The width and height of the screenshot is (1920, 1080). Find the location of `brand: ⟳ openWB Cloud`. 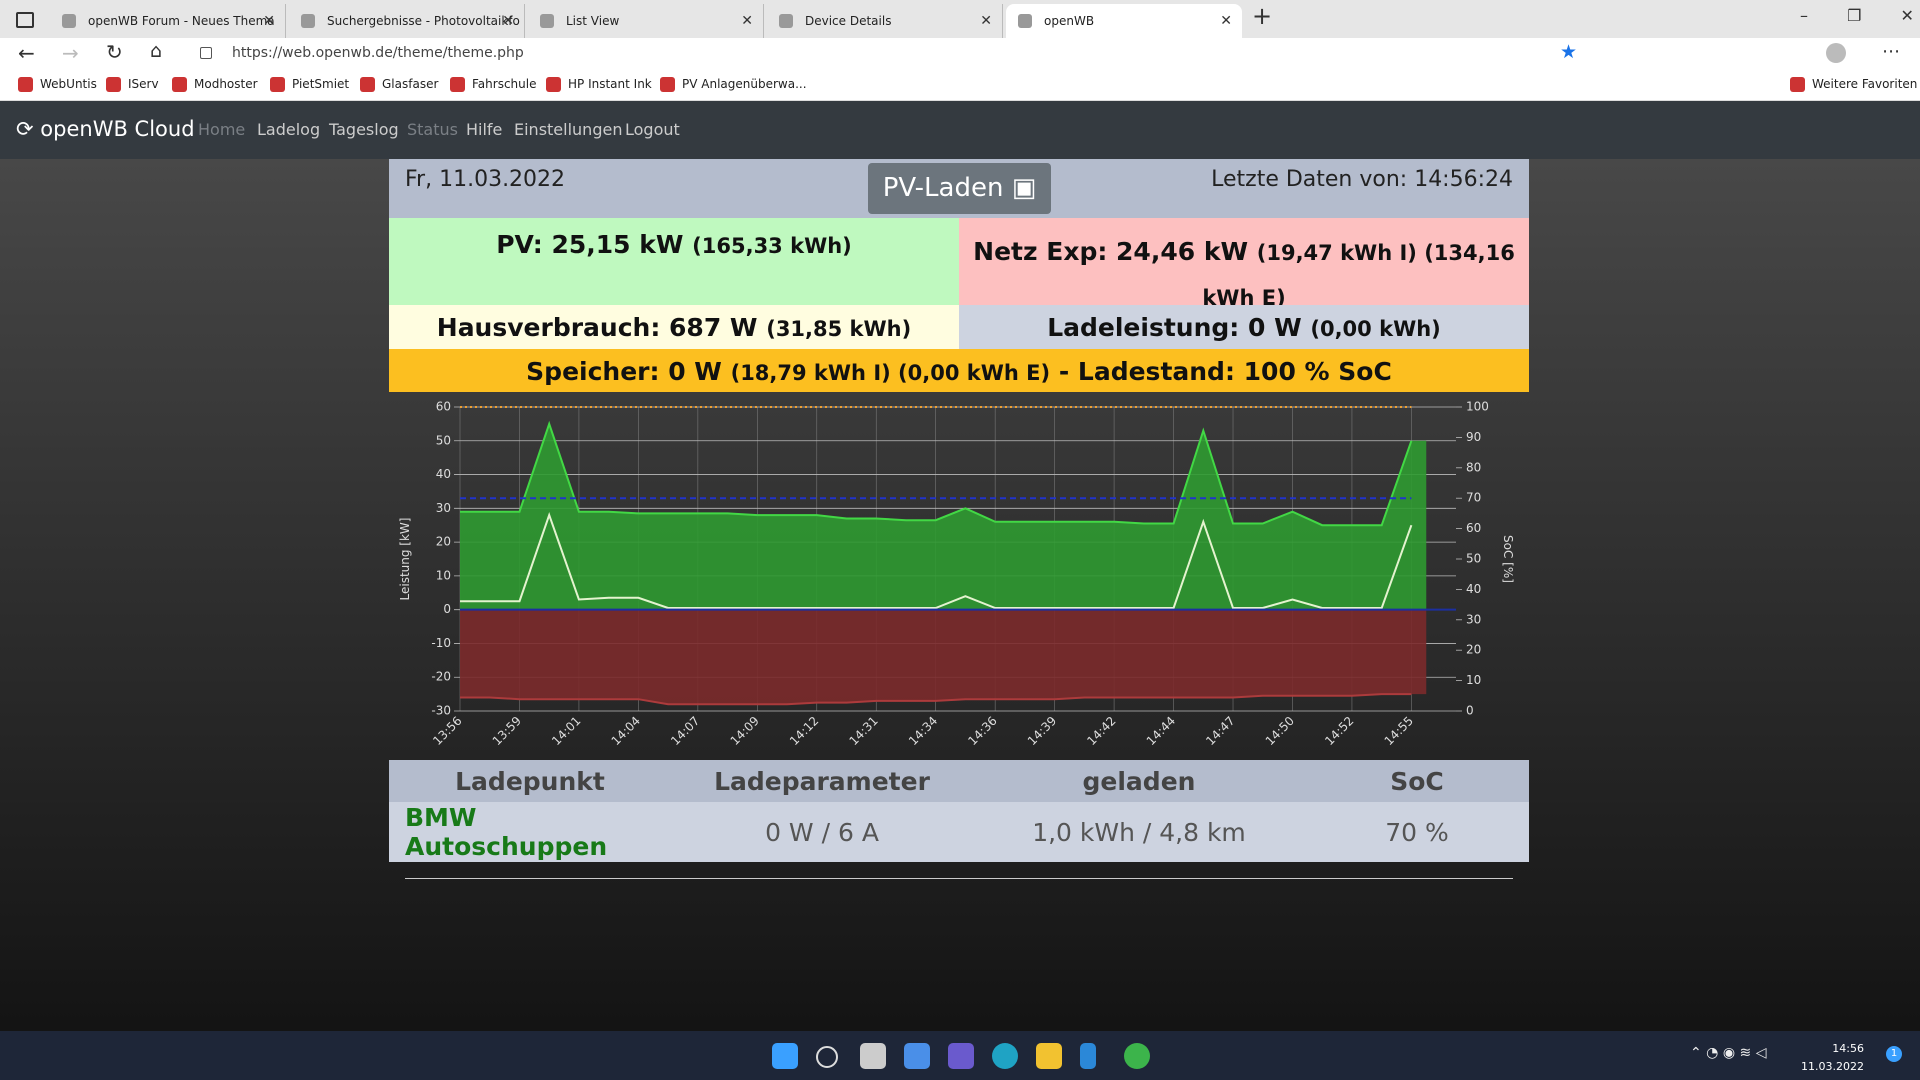

brand: ⟳ openWB Cloud is located at coordinates (105, 129).